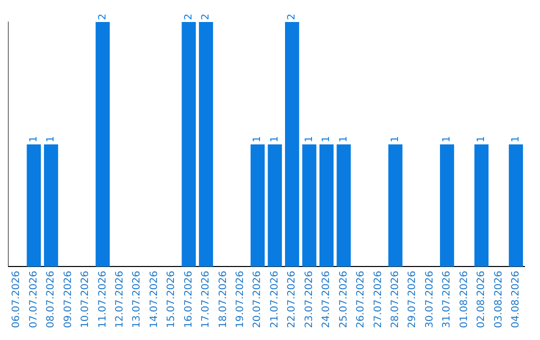 The image size is (540, 340). Describe the element at coordinates (430, 299) in the screenshot. I see `x-tick-label: 30.07.2026` at that location.